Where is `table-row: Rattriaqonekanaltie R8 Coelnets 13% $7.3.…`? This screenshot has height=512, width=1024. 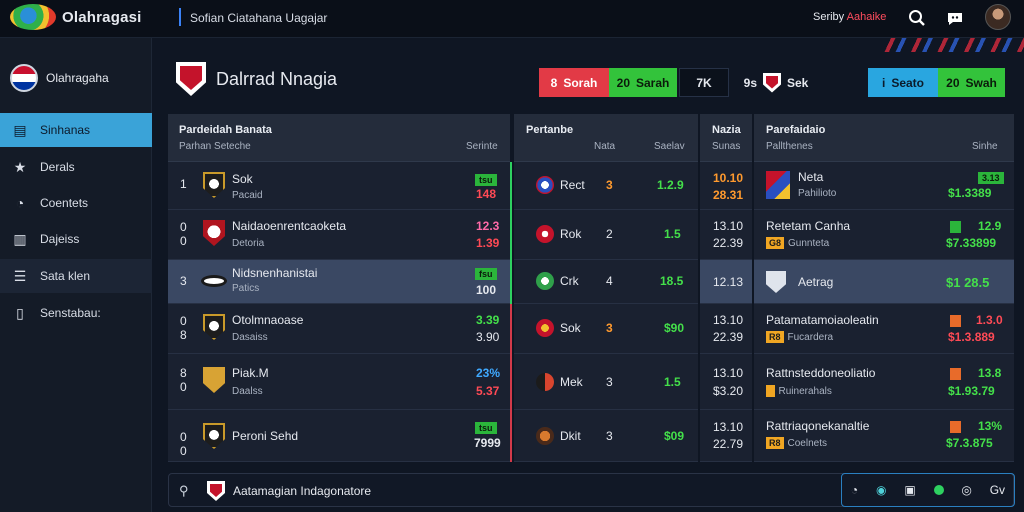 table-row: Rattriaqonekanaltie R8 Coelnets 13% $7.3.… is located at coordinates (884, 436).